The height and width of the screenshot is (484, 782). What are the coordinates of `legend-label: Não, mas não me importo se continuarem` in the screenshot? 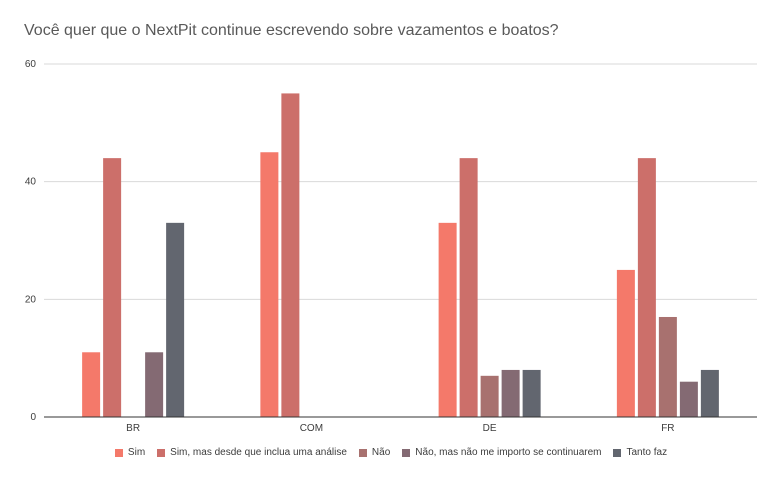 It's located at (508, 452).